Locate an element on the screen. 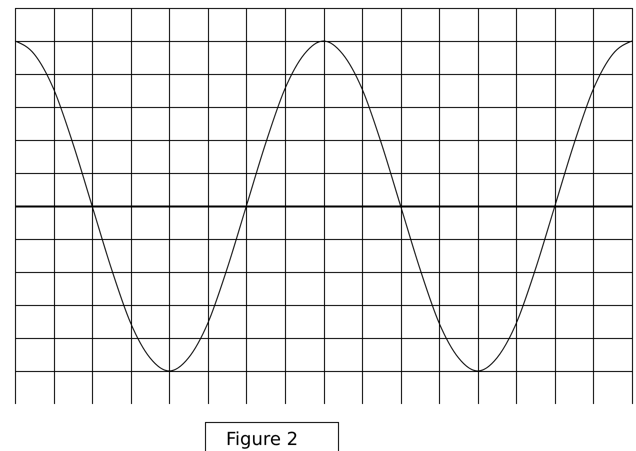  caption: Figure 2 is located at coordinates (272, 436).